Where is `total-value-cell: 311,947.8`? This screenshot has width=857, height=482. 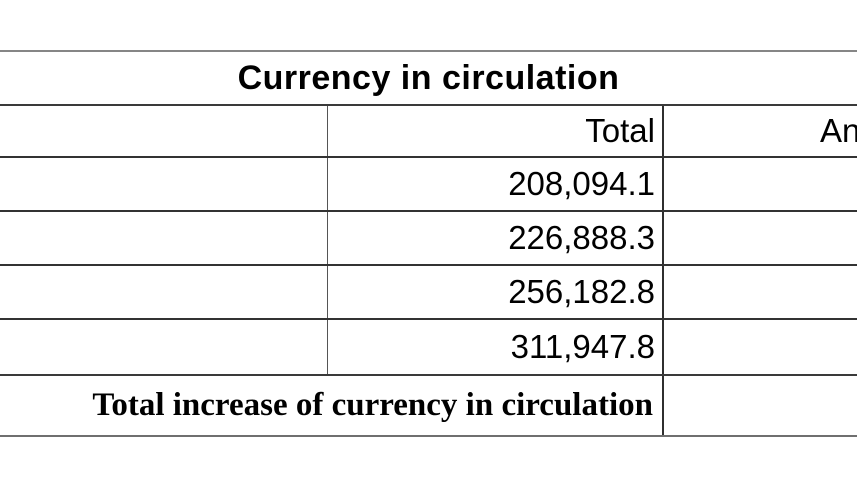 total-value-cell: 311,947.8 is located at coordinates (494, 347).